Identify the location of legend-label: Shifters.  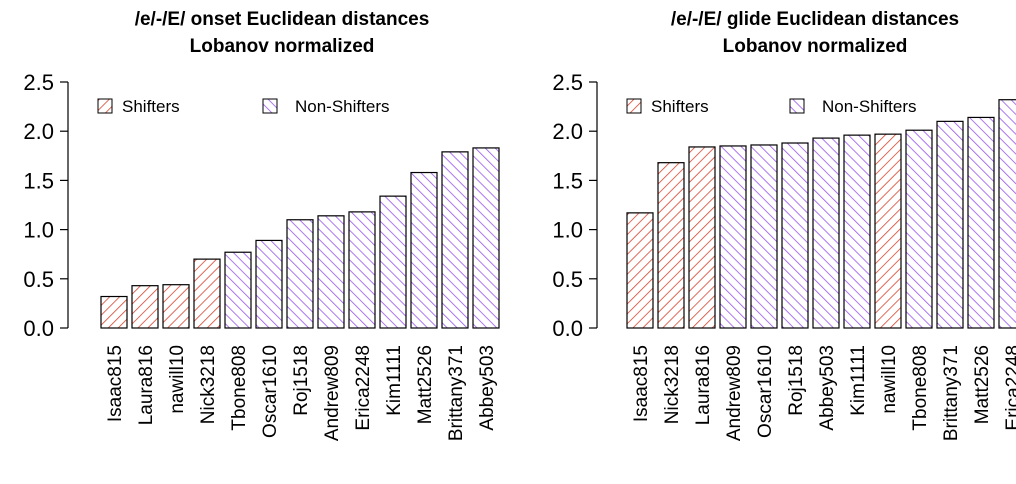
(680, 106).